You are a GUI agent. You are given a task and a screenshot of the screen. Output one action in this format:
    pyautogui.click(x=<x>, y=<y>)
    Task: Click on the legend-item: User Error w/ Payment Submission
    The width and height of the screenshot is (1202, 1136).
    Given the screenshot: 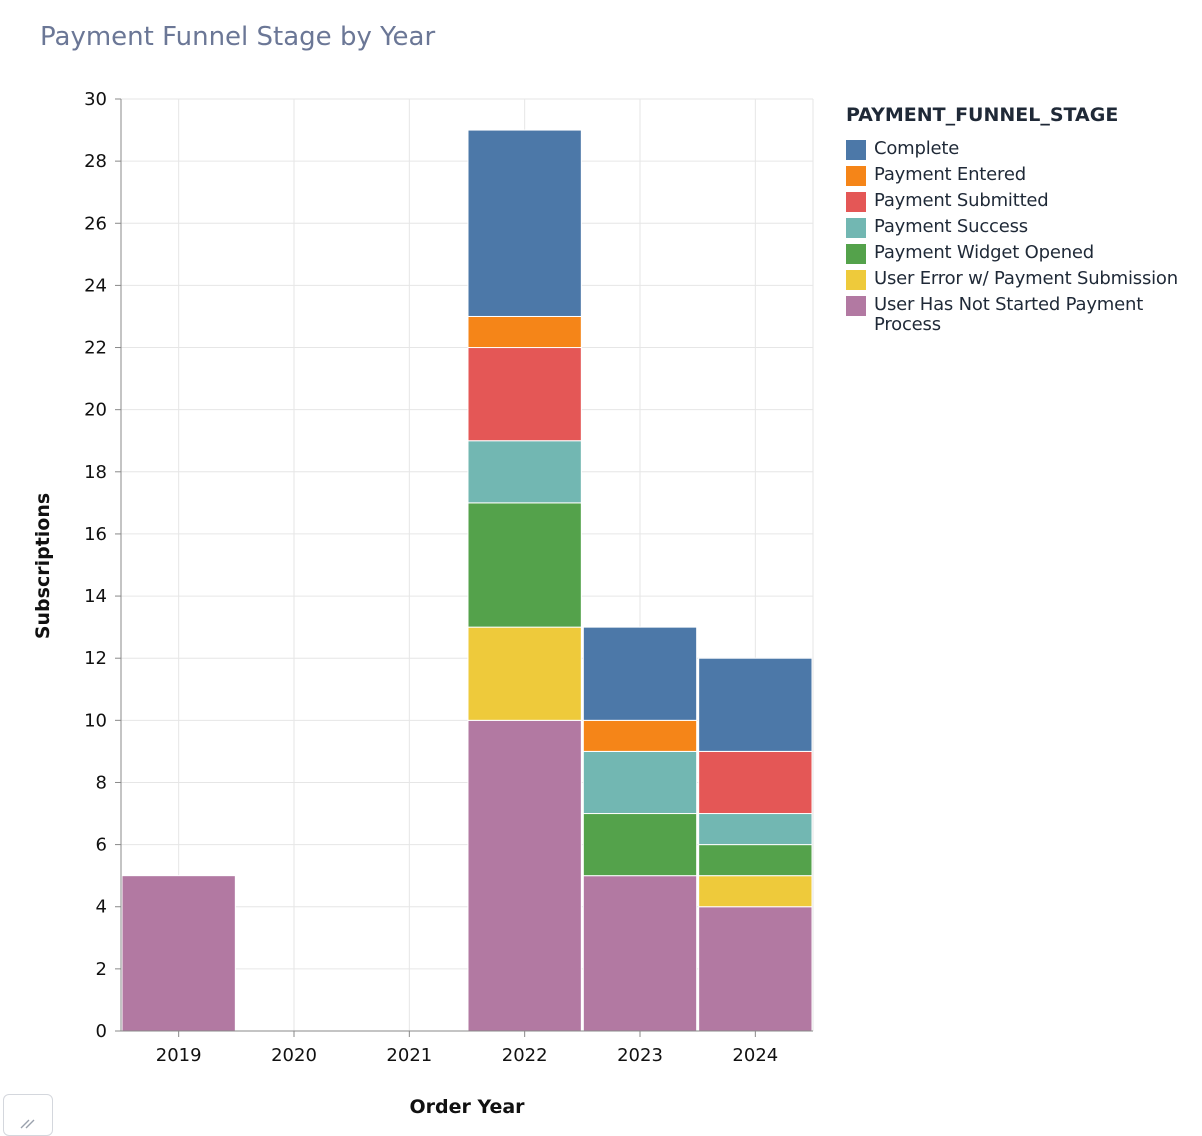 What is the action you would take?
    pyautogui.click(x=1022, y=279)
    